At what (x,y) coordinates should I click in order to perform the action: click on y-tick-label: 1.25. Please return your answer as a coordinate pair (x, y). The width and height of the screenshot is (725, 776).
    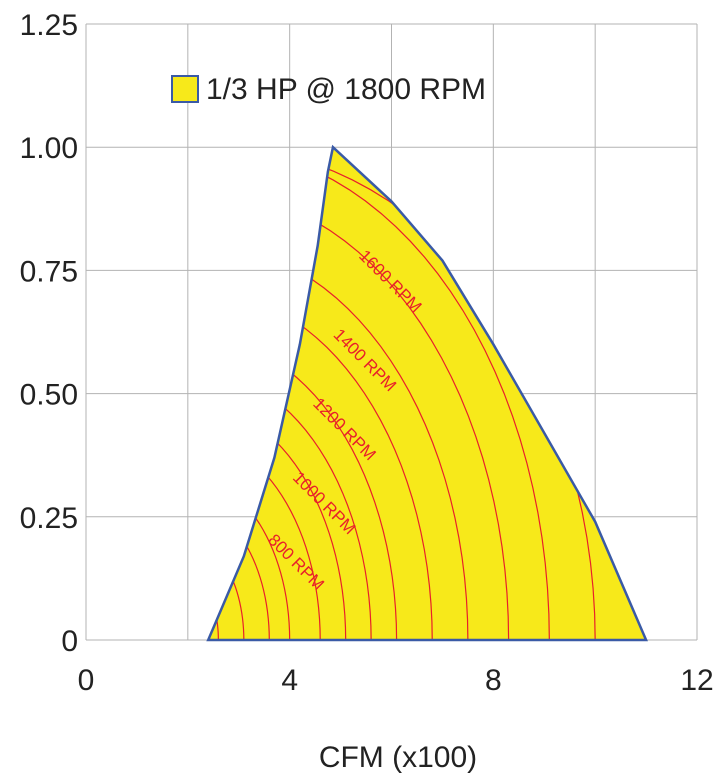
    Looking at the image, I should click on (49, 25).